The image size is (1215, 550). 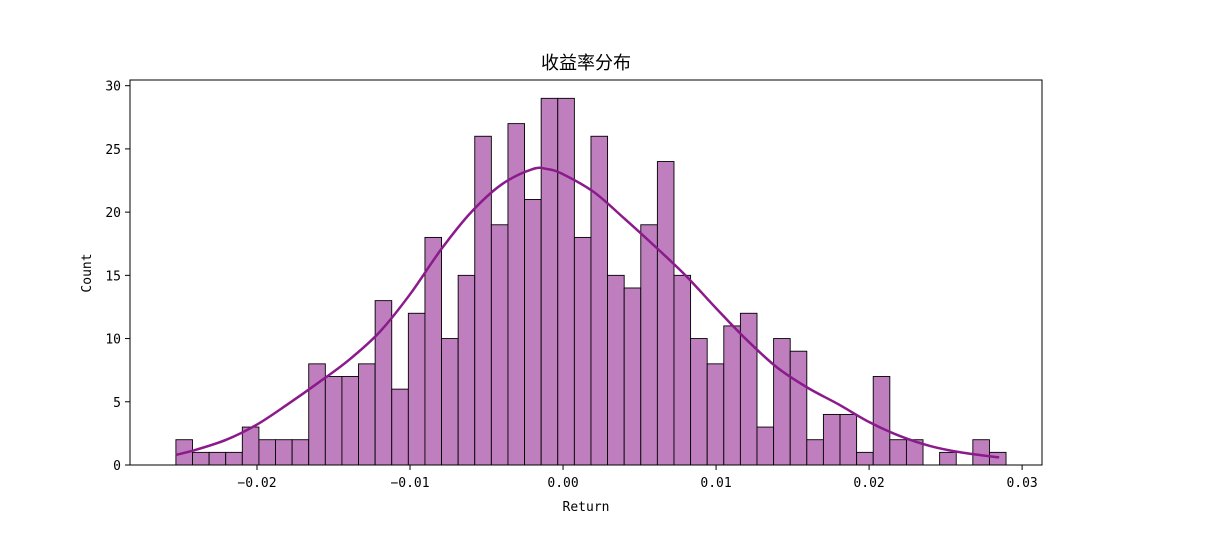 I want to click on y-tick-label: 0, so click(x=117, y=466).